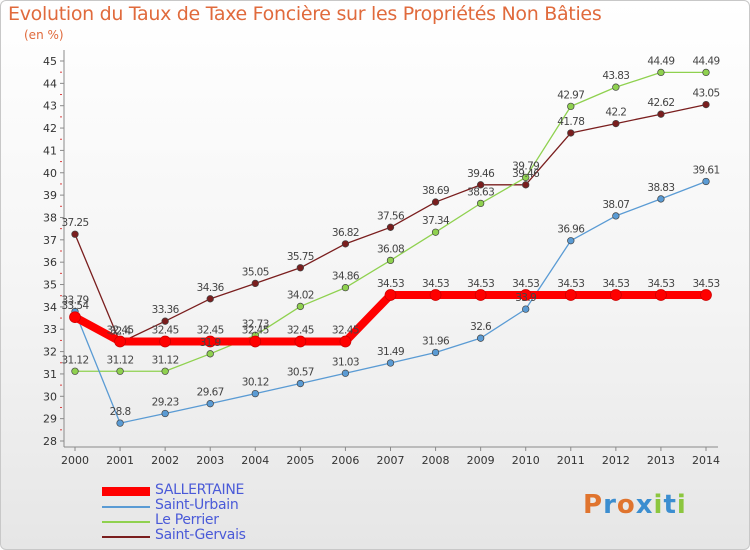  What do you see at coordinates (346, 277) in the screenshot?
I see `data-label: 34.86` at bounding box center [346, 277].